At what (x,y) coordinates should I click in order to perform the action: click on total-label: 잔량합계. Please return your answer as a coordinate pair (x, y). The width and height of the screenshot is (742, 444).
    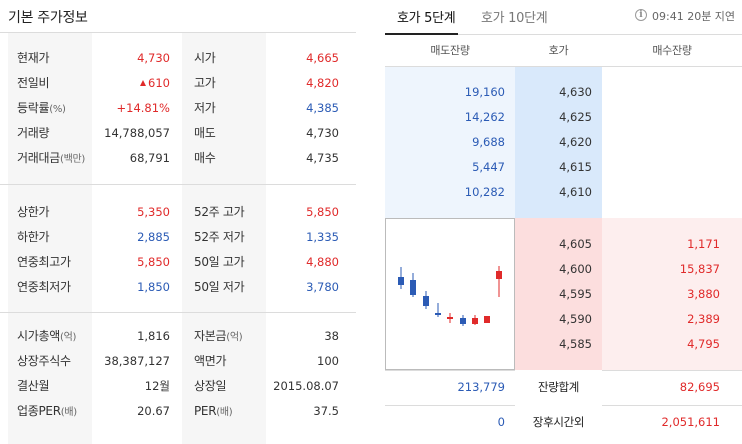
    Looking at the image, I should click on (558, 387).